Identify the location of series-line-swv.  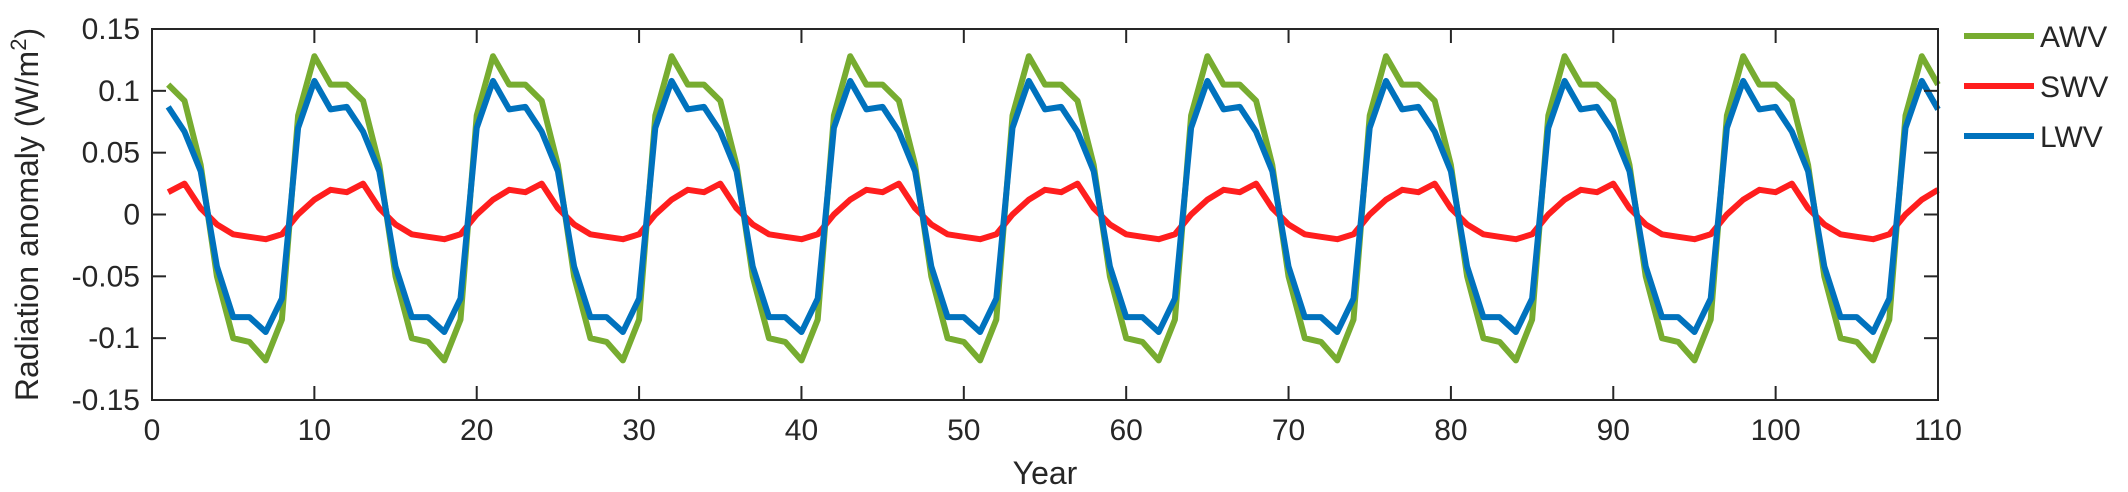
(1053, 211).